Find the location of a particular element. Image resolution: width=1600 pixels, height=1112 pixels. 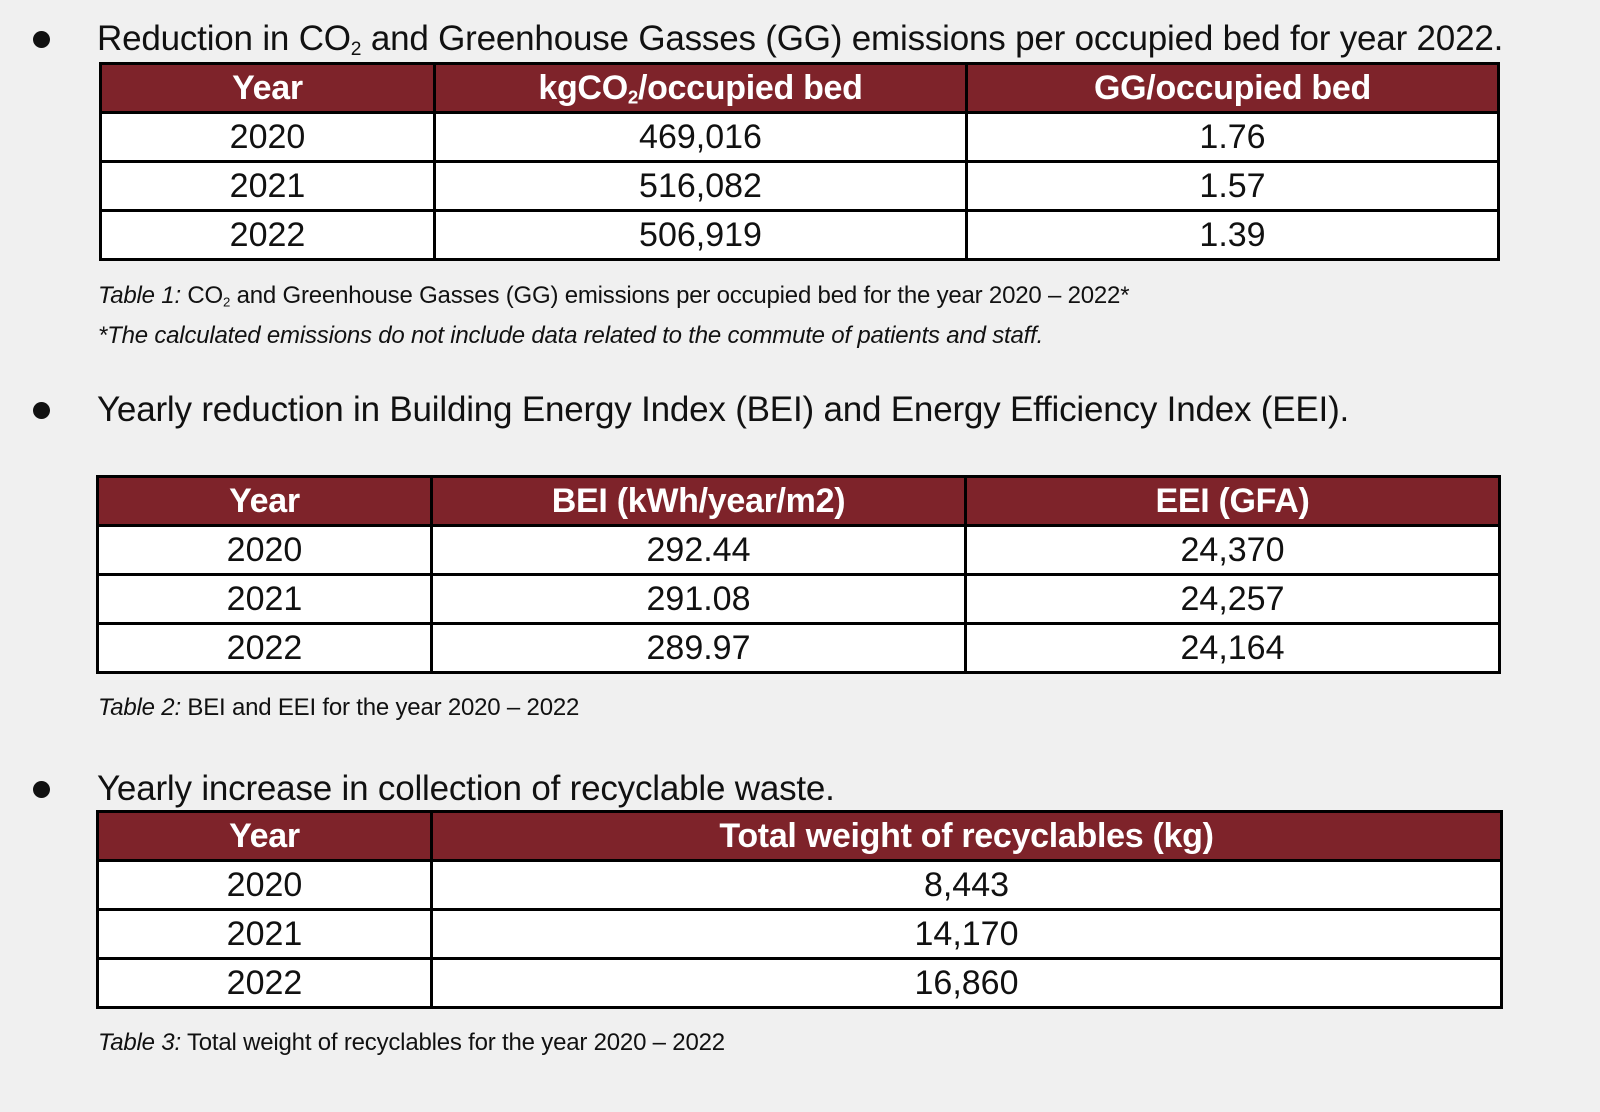

table-row: 2020 469,016 1.76 is located at coordinates (799, 137).